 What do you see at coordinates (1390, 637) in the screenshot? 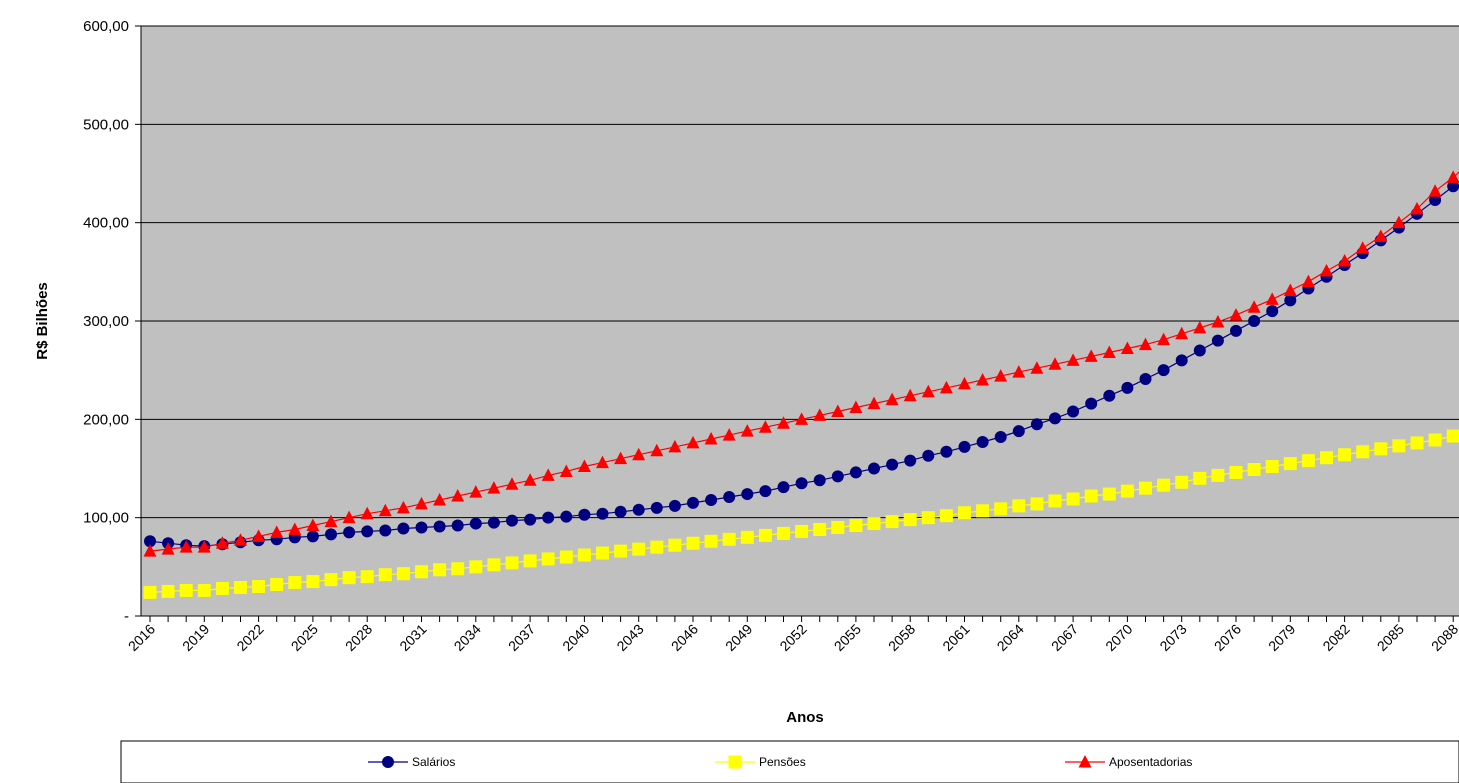
I see `x-tick-label: 2085` at bounding box center [1390, 637].